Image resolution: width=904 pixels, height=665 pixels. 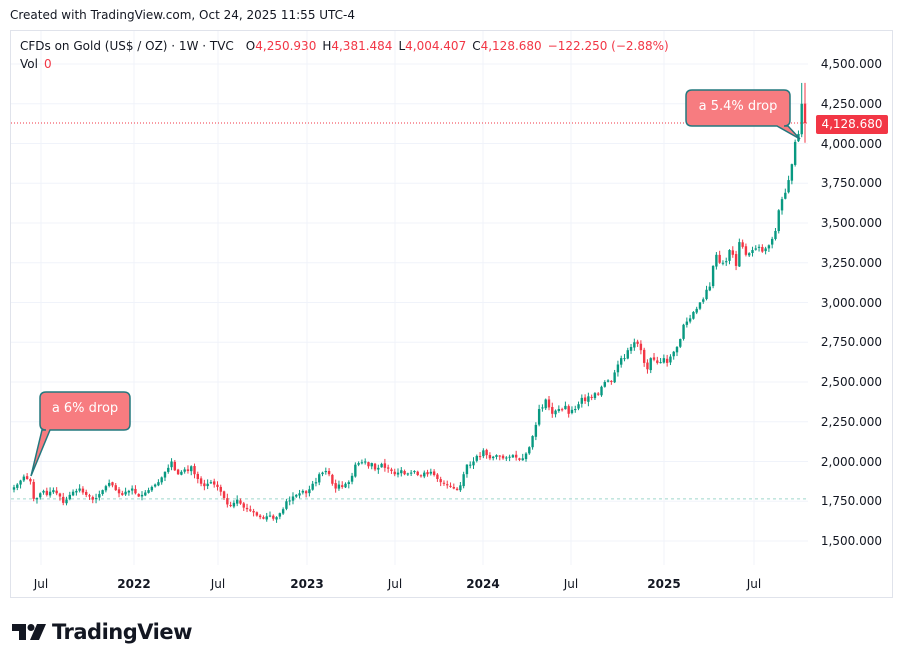 I want to click on time-axis-label: 2025, so click(x=664, y=584).